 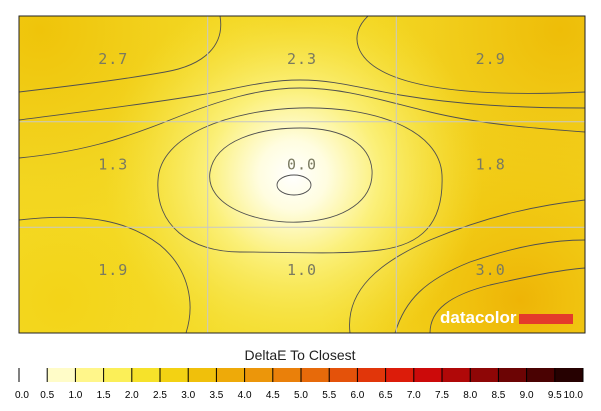 I want to click on legend-tick-label: 8.0, so click(x=470, y=395).